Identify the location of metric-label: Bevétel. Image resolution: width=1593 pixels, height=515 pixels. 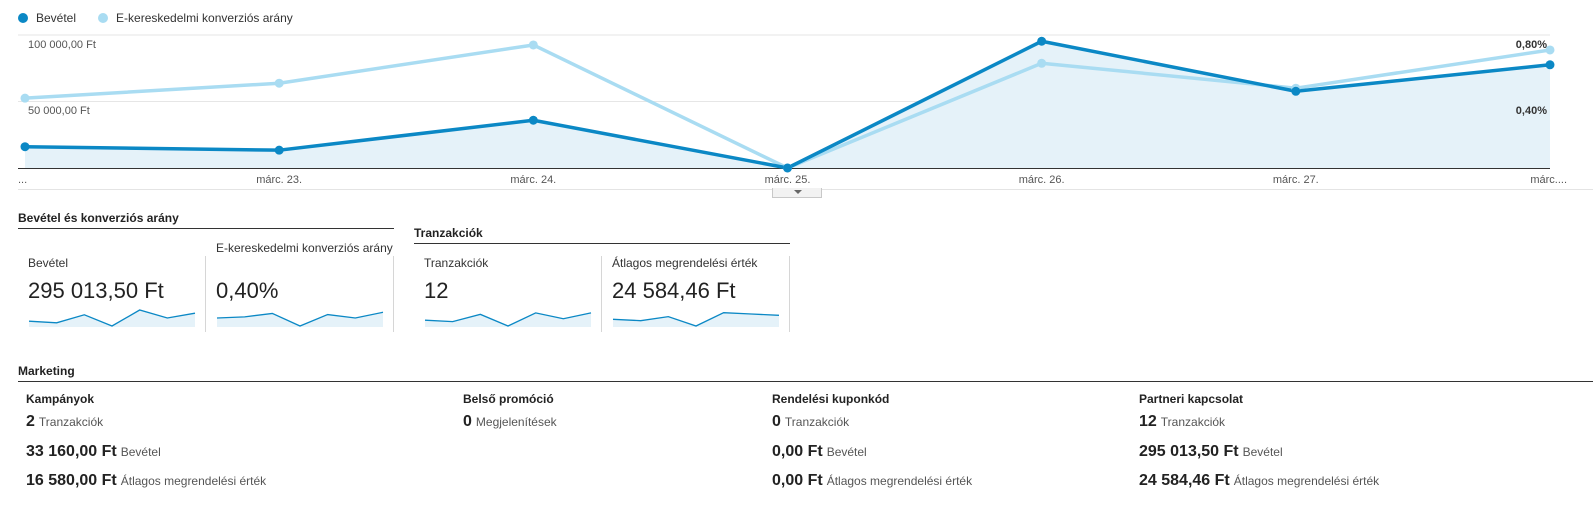
(48, 263).